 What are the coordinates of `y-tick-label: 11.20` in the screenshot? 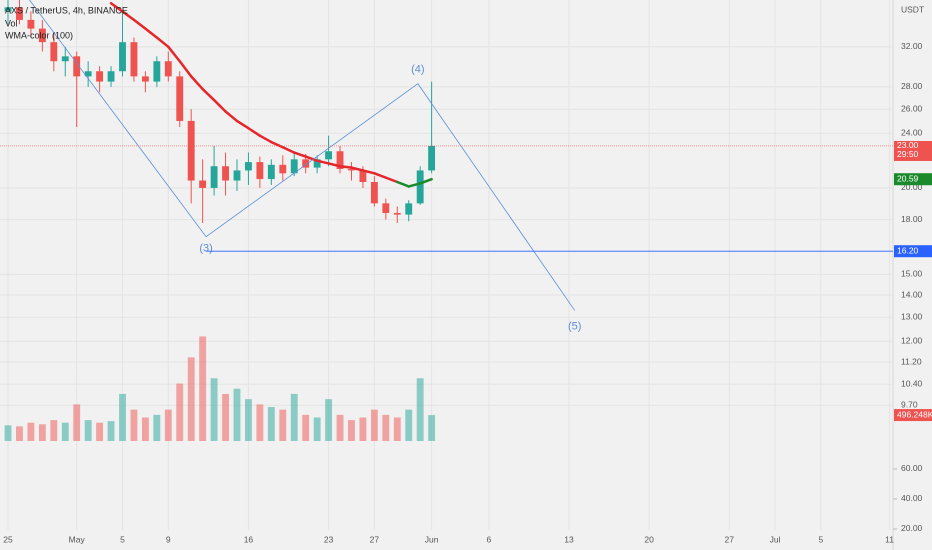 It's located at (911, 361).